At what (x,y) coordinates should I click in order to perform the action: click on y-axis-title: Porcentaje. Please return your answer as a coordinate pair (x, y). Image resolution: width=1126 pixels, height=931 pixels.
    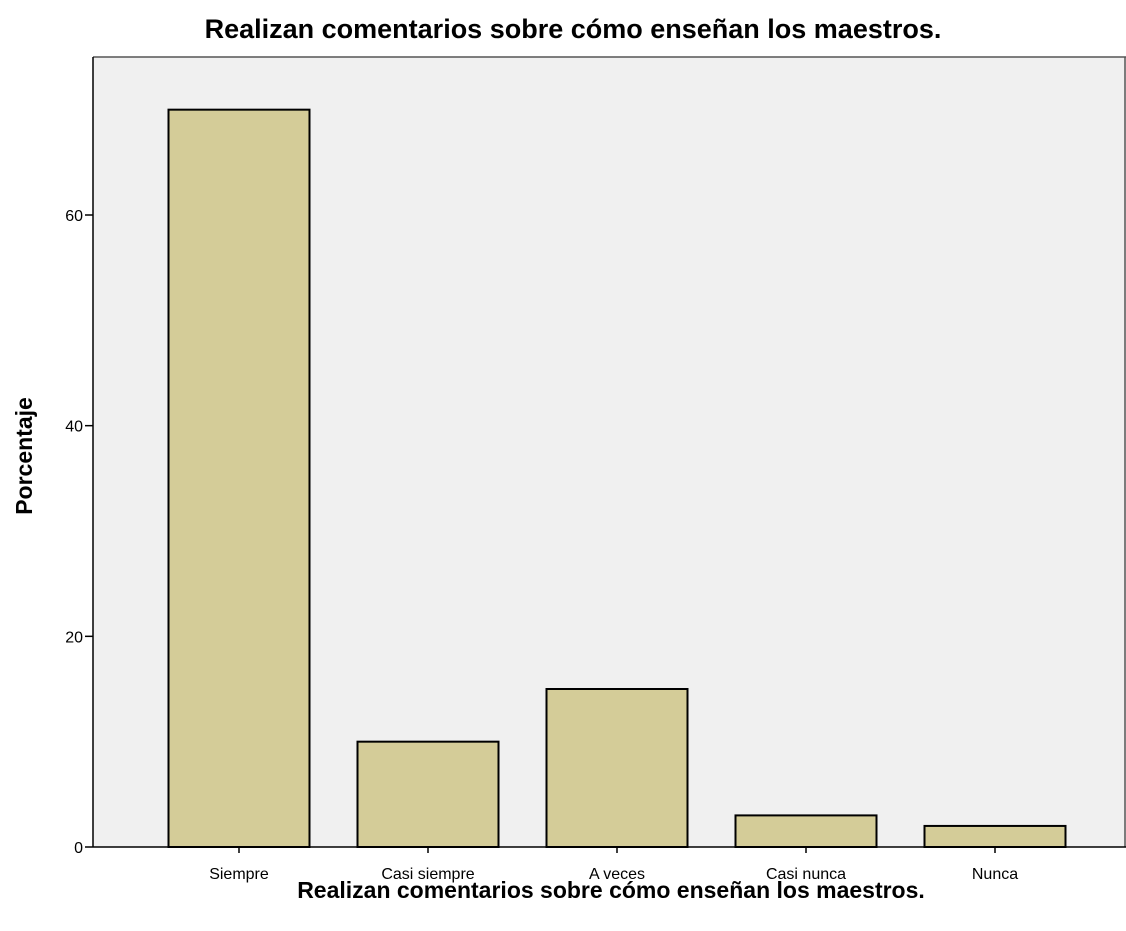
    Looking at the image, I should click on (24, 456).